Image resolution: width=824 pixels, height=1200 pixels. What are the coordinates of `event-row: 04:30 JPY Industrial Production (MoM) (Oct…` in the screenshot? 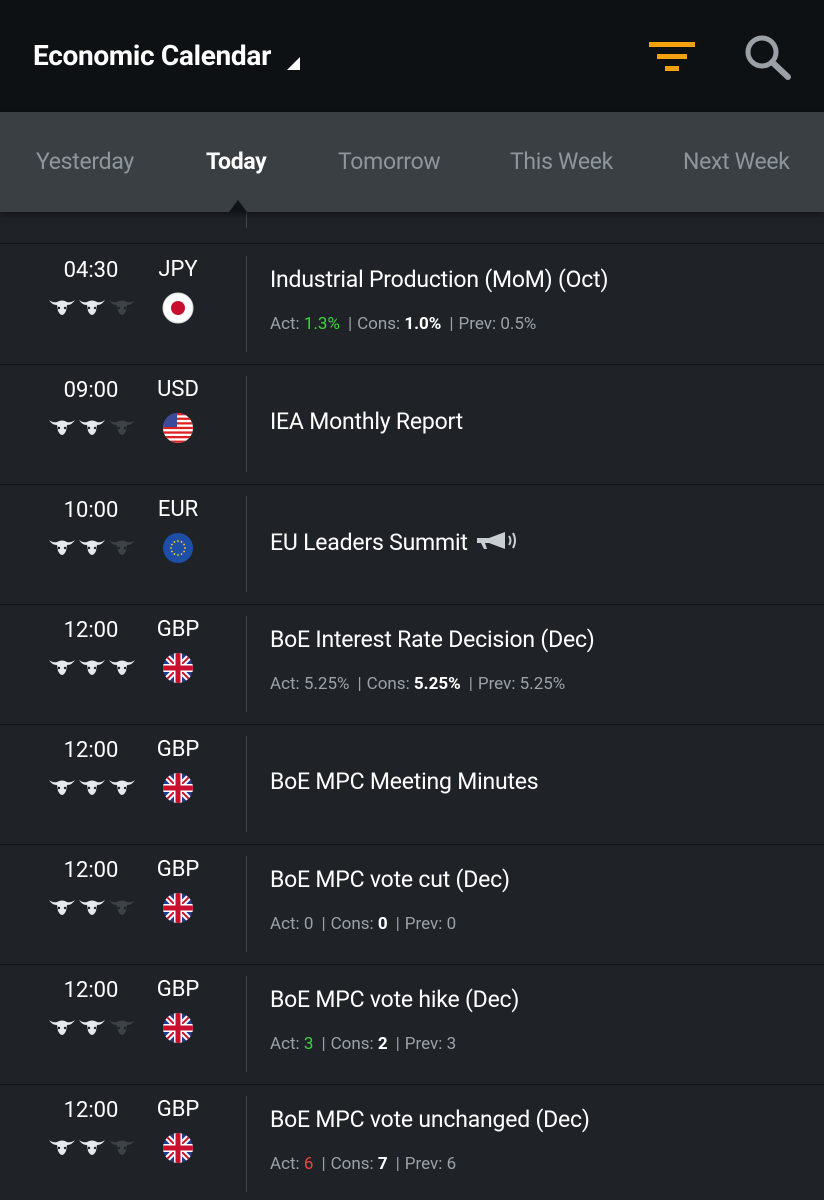 It's located at (412, 304).